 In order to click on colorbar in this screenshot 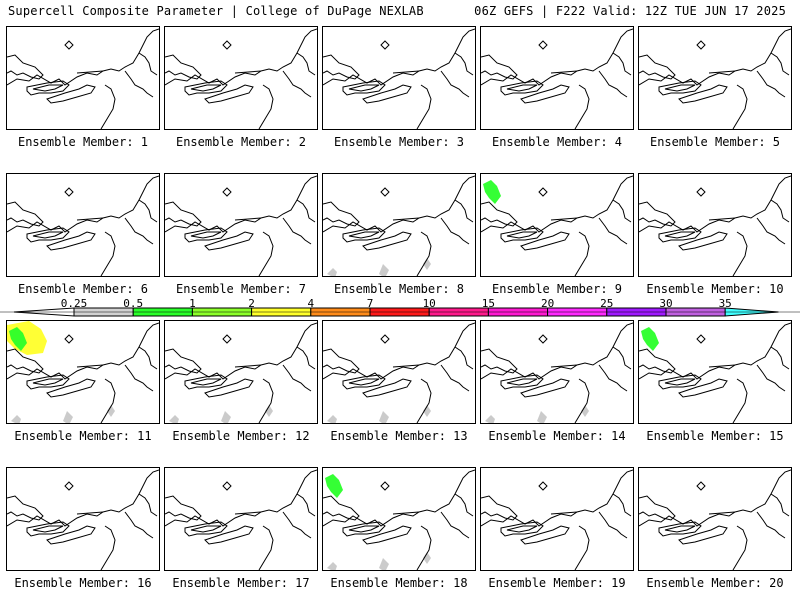, I will do `click(400, 312)`.